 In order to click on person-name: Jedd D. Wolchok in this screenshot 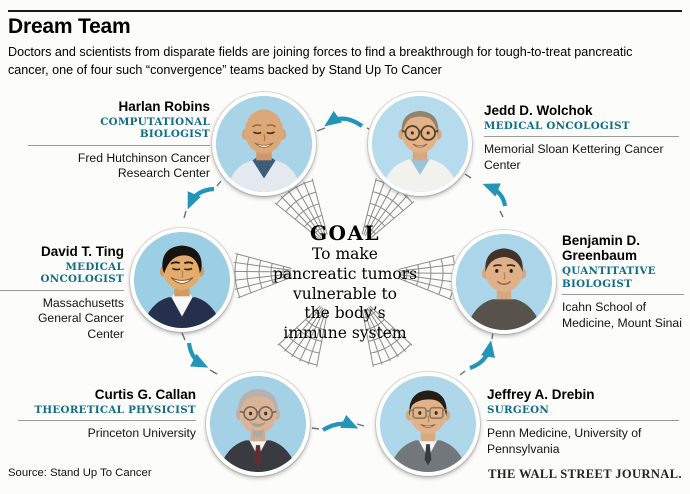, I will do `click(538, 110)`.